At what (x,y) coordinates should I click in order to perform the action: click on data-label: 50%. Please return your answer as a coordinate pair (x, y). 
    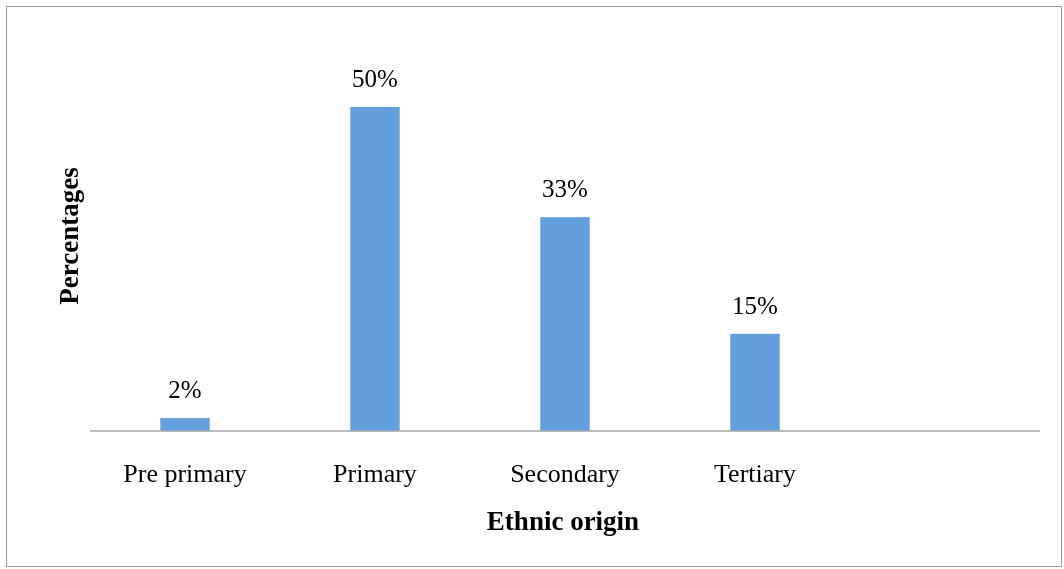
    Looking at the image, I should click on (375, 78).